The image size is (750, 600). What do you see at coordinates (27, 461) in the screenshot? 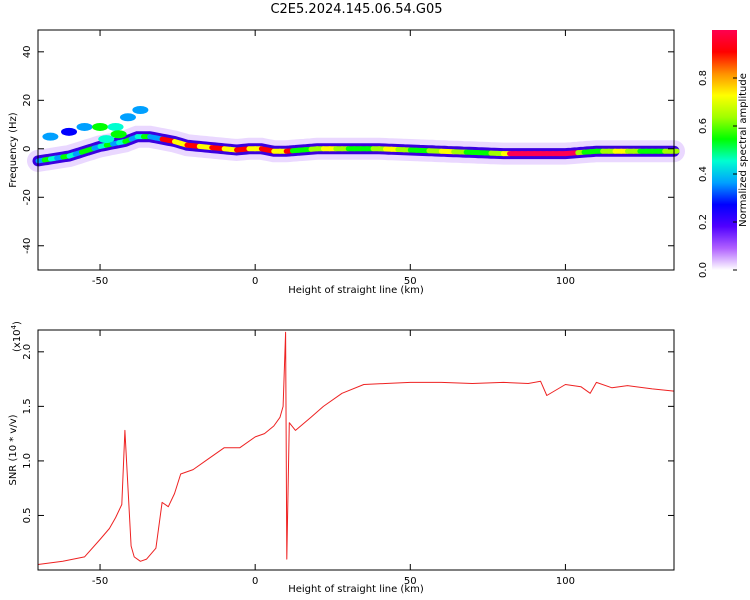
I see `y-tick-label: 1.0` at bounding box center [27, 461].